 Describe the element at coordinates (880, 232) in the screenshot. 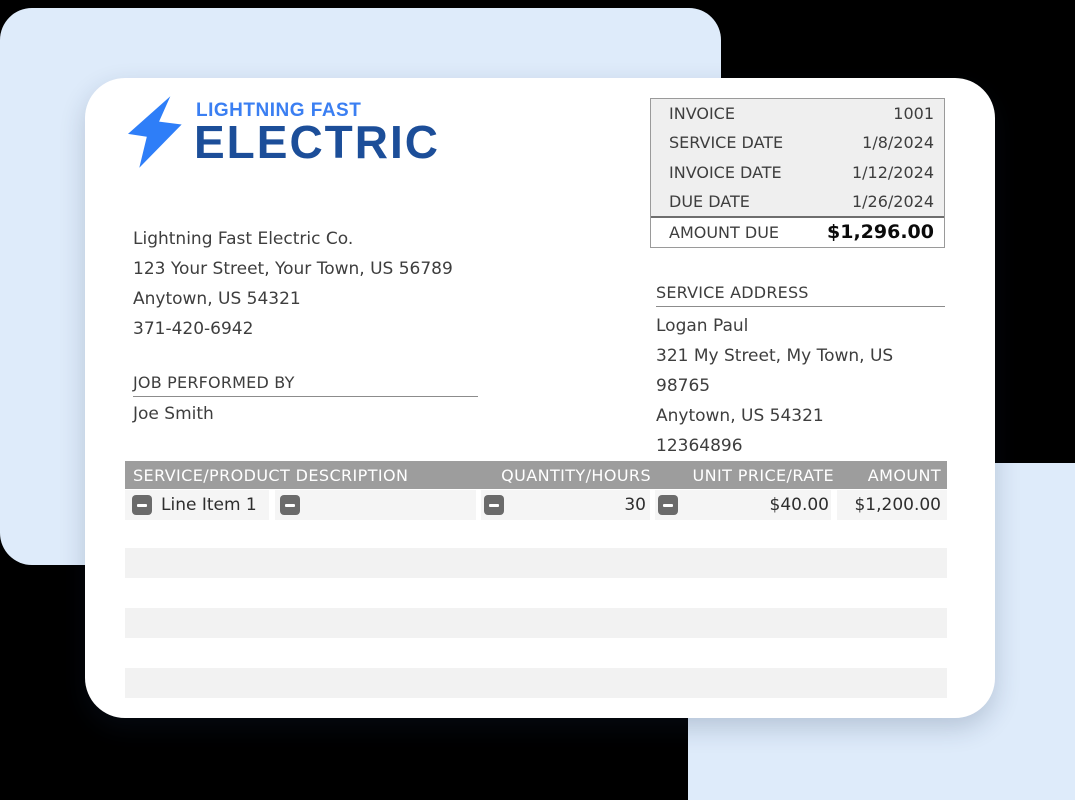

I see `amount-due-value: $1,296.00` at that location.